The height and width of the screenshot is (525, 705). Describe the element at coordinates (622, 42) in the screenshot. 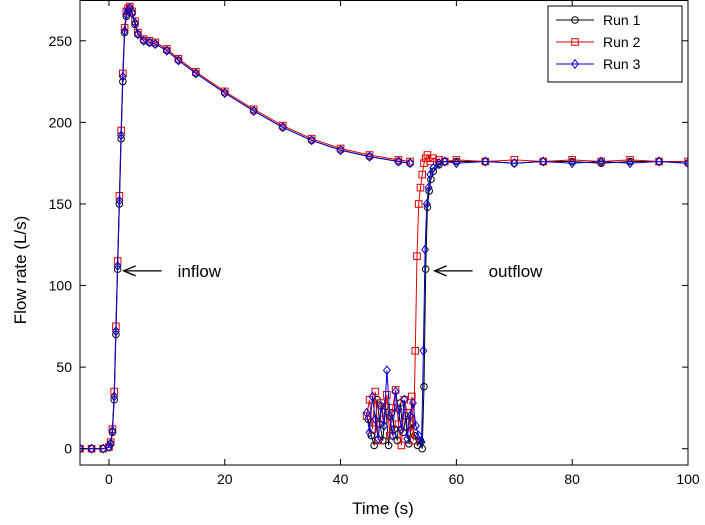

I see `legend-label: Run 2` at that location.